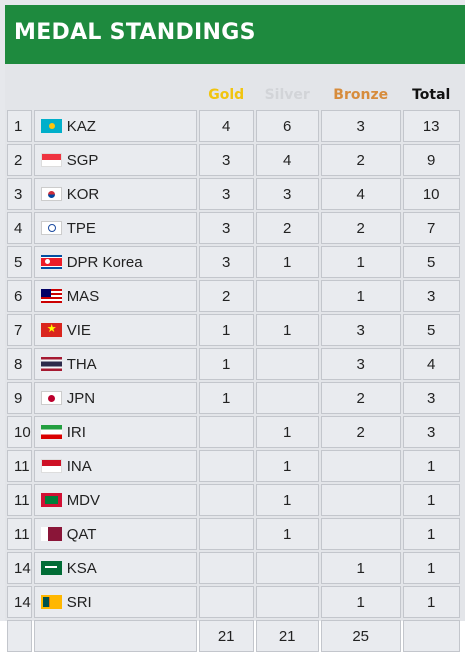 The width and height of the screenshot is (465, 654). I want to click on table-header-row: Gold Silver Bronze Total, so click(233, 95).